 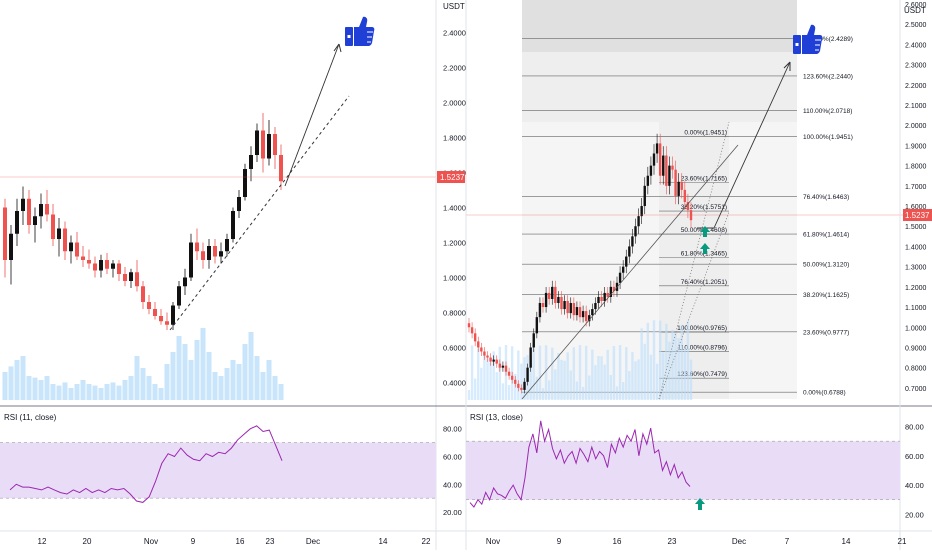 I want to click on left-x-tick: Dec, so click(x=313, y=541).